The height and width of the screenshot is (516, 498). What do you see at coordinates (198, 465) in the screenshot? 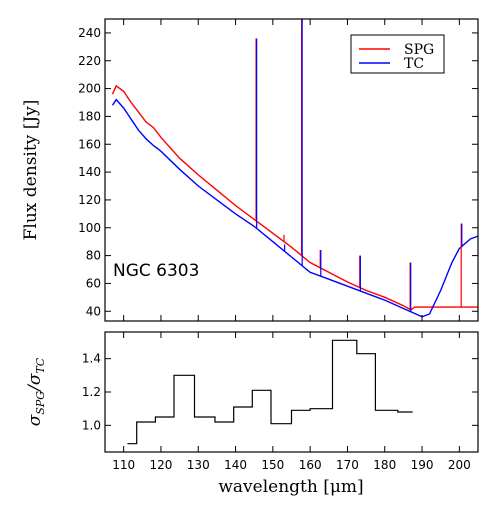
I see `ratio-x-tick-label: 130` at bounding box center [198, 465].